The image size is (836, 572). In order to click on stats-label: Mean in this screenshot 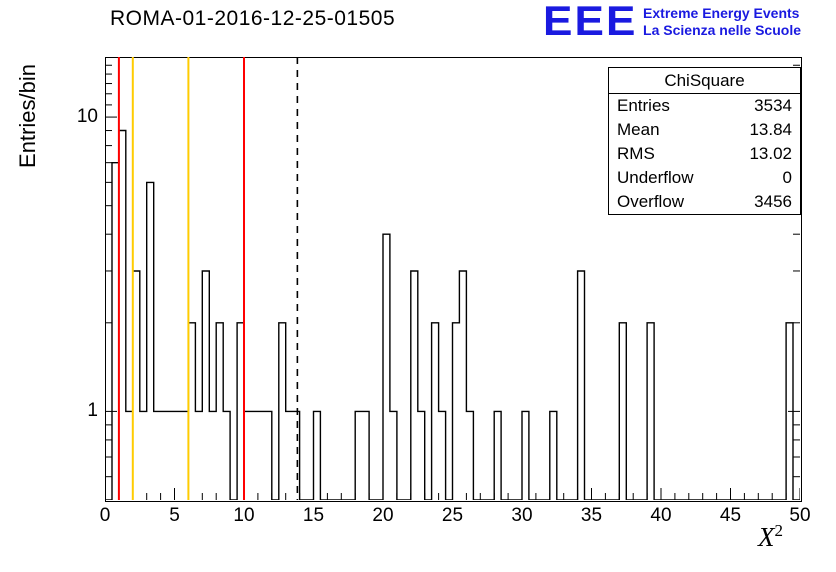, I will do `click(638, 129)`.